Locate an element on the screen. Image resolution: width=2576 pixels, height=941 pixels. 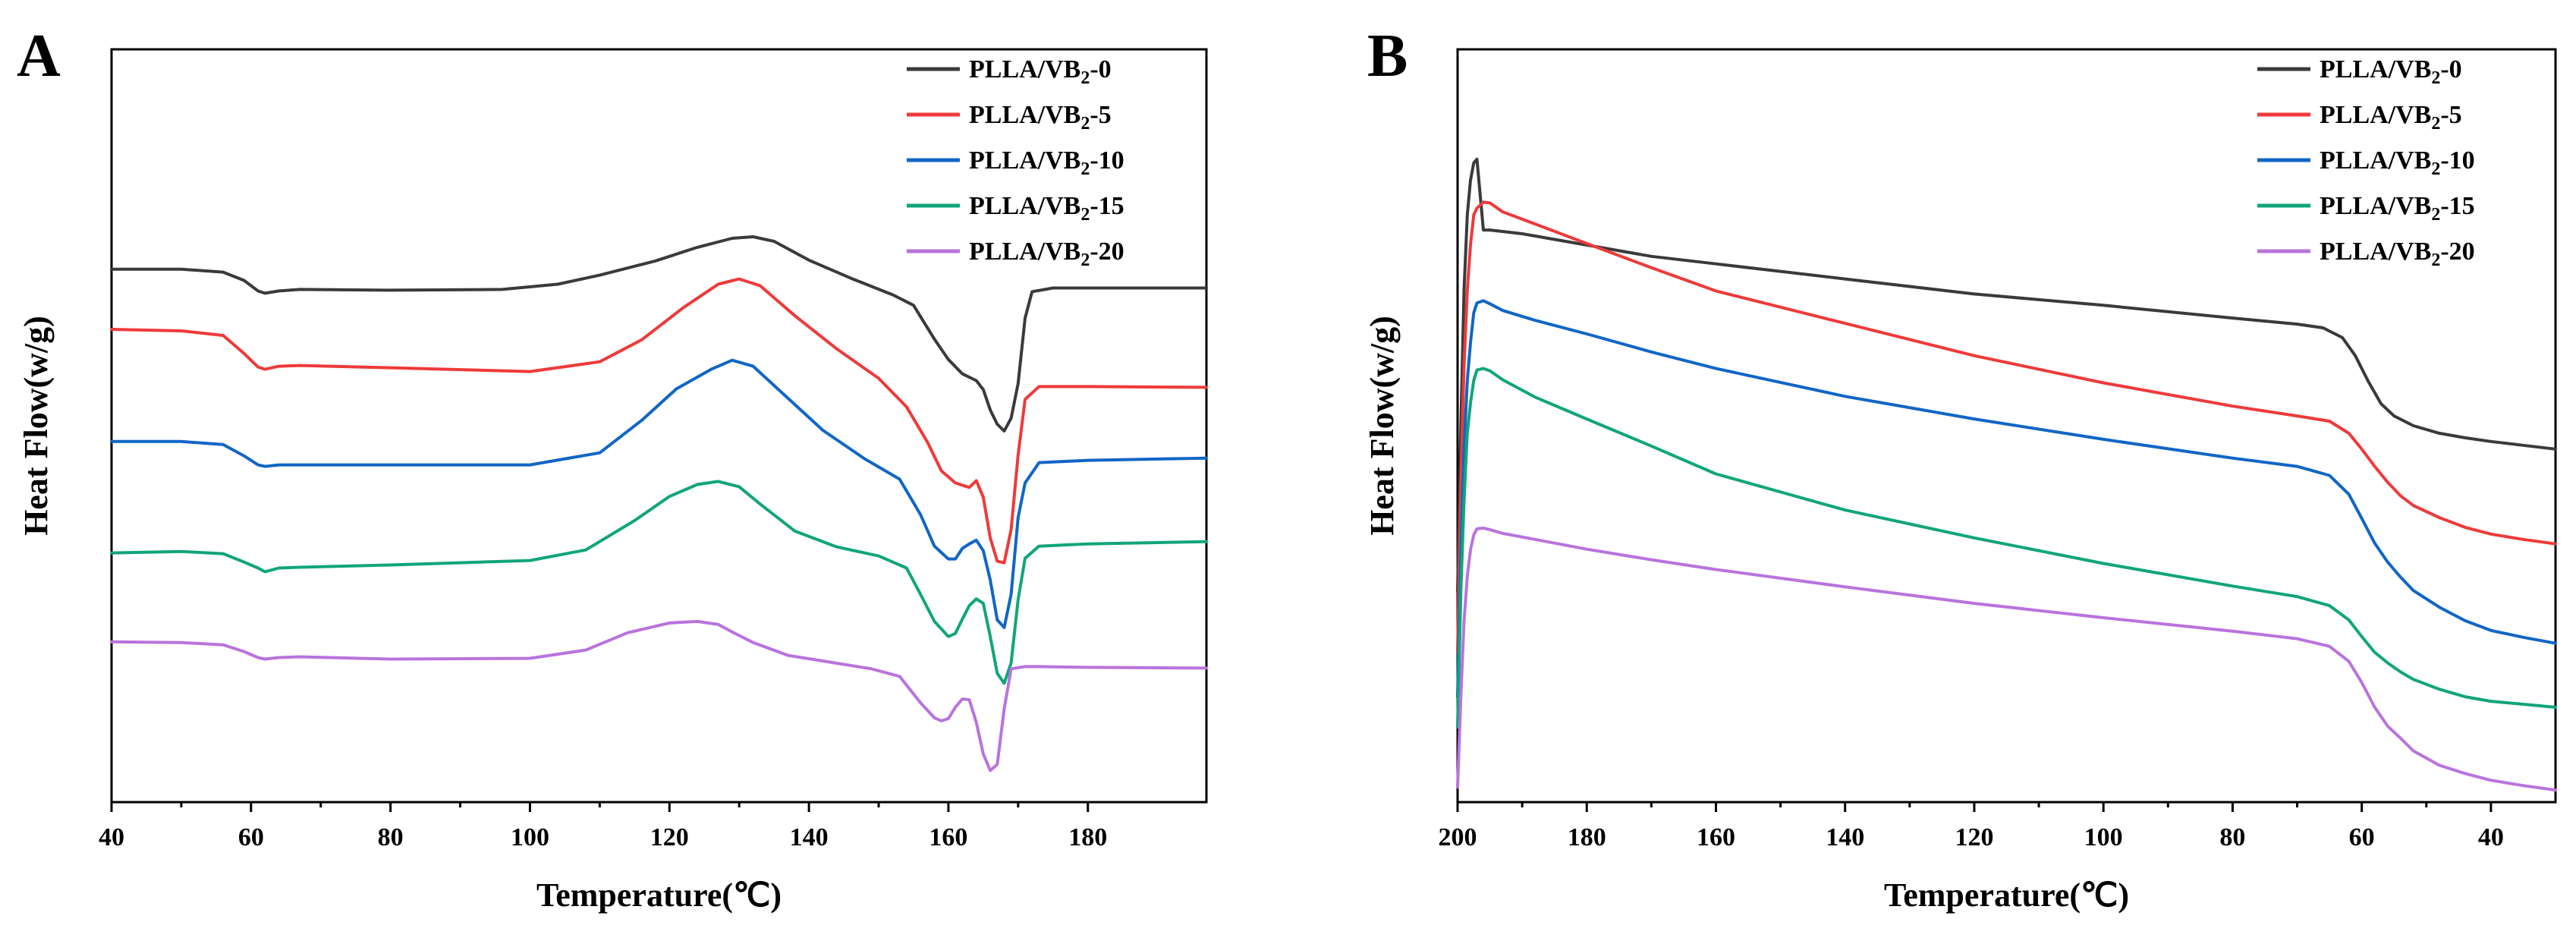
x-tick-label: 200 is located at coordinates (1458, 837).